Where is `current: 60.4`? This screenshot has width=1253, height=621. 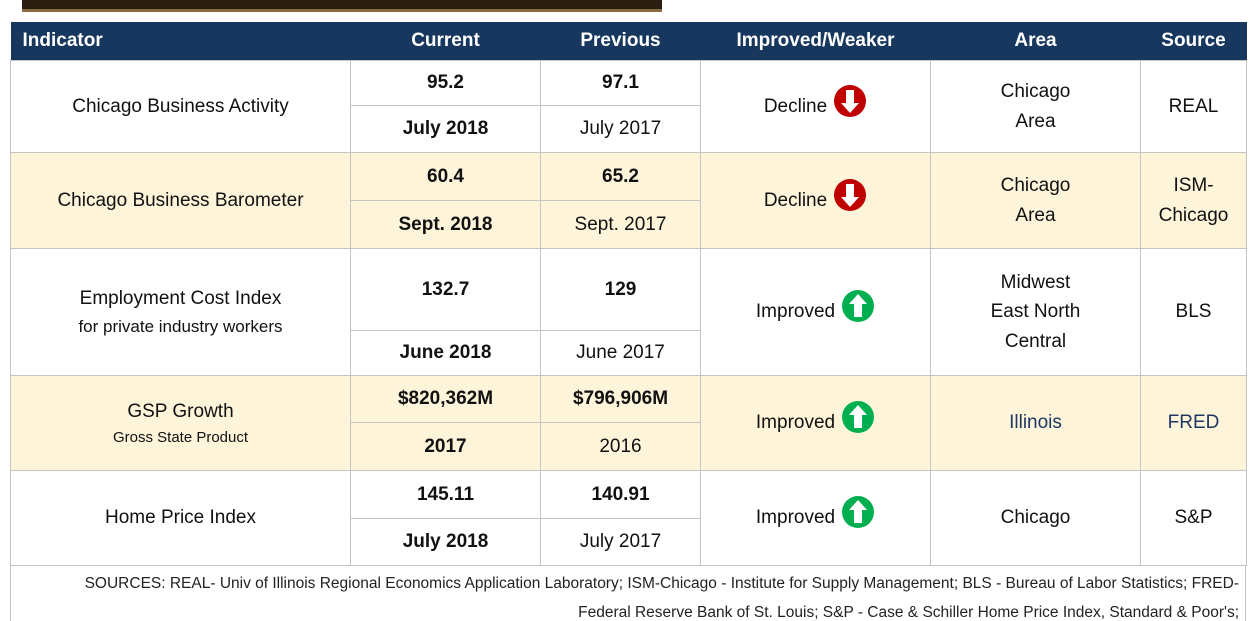
current: 60.4 is located at coordinates (445, 176).